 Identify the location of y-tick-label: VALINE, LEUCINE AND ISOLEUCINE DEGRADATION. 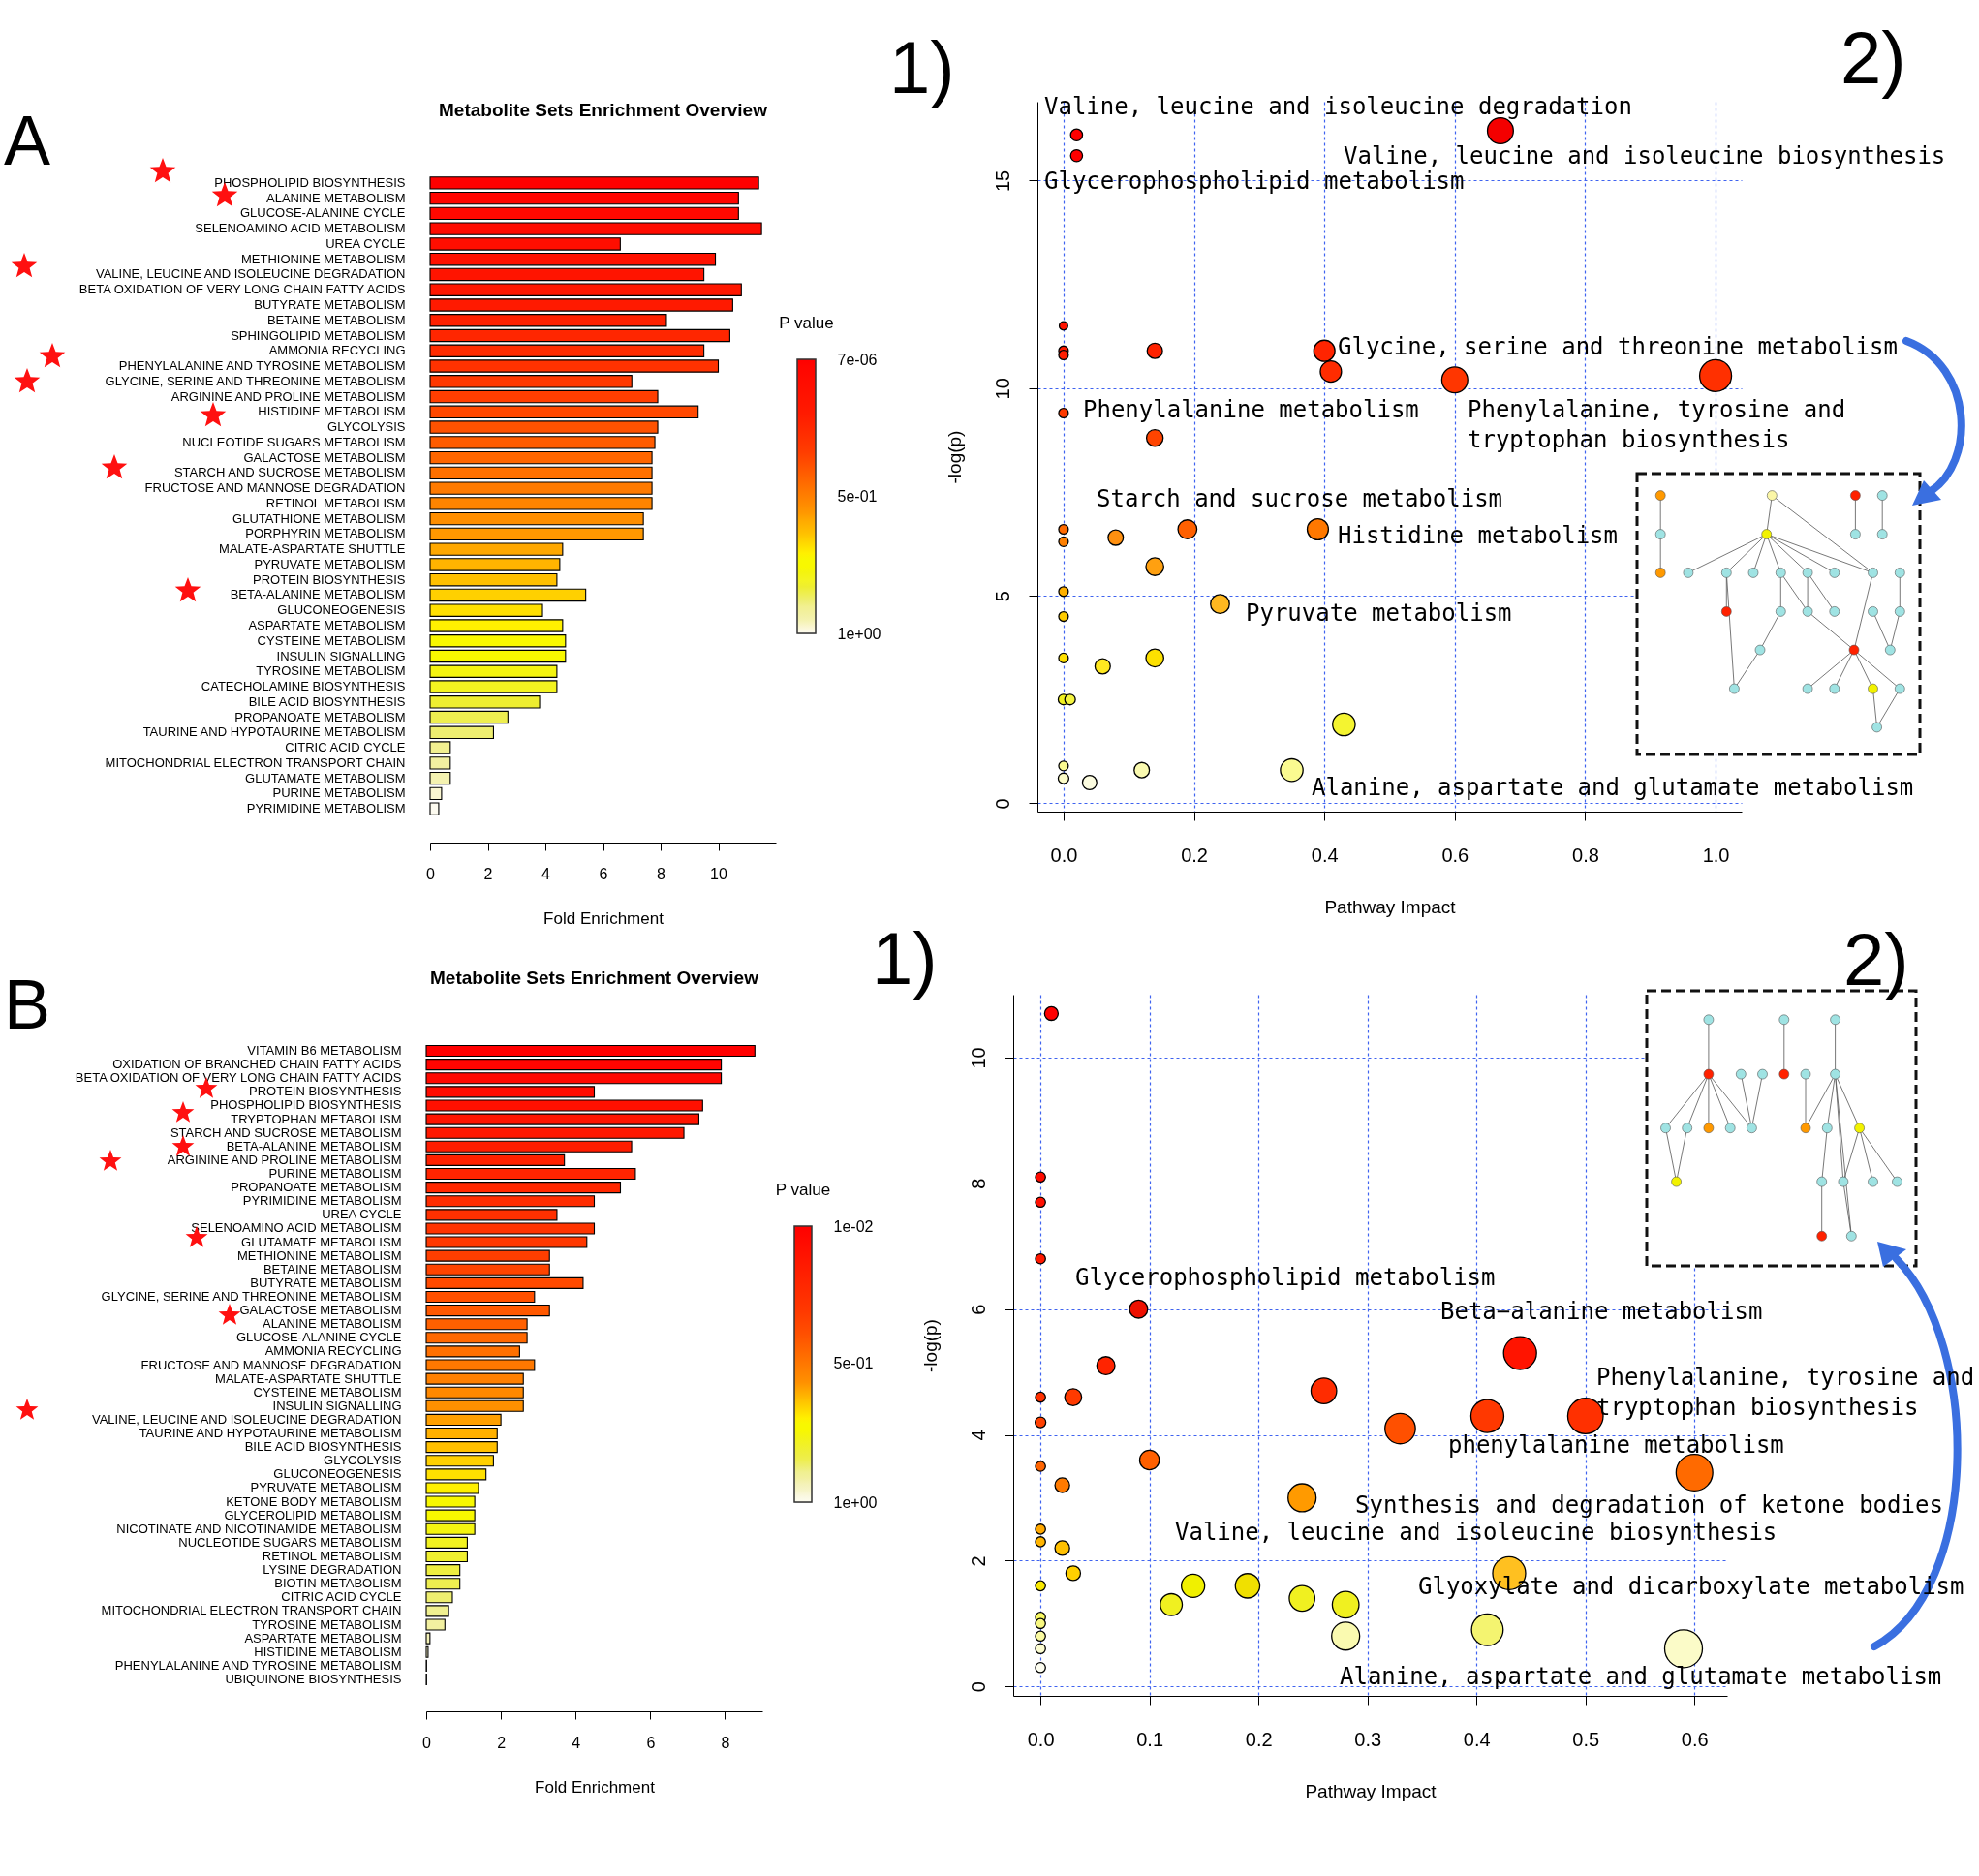
(247, 1419).